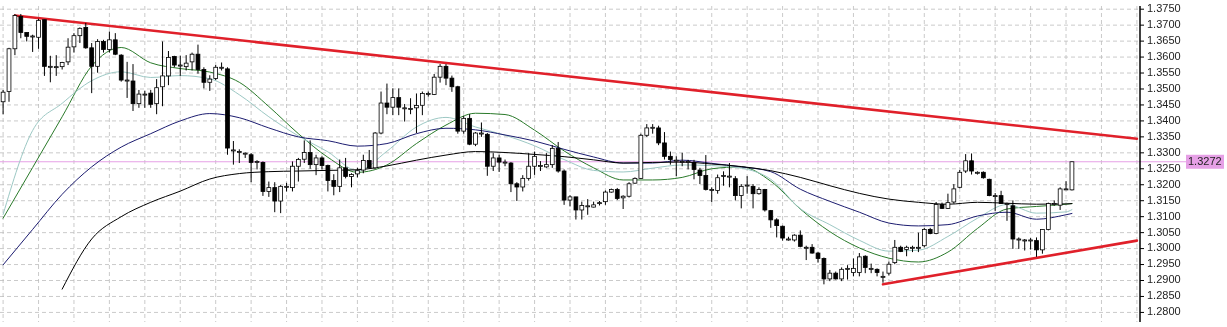 This screenshot has width=1227, height=327. What do you see at coordinates (1164, 183) in the screenshot?
I see `y-tick-label: 1.3200` at bounding box center [1164, 183].